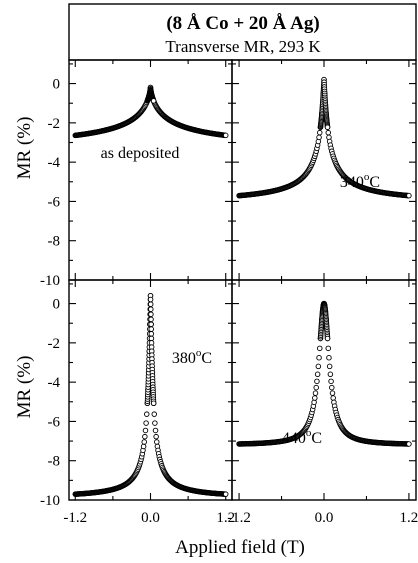  I want to click on title-line-1: (8 Å Co + 20 Å Ag), so click(242, 23).